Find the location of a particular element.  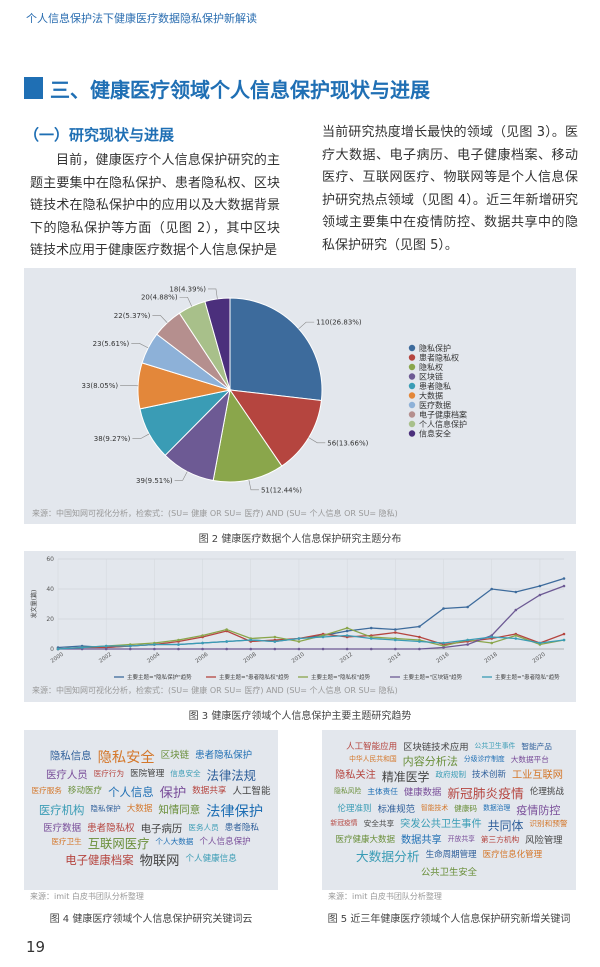

keyword: 医疗健康大数据 is located at coordinates (365, 840).